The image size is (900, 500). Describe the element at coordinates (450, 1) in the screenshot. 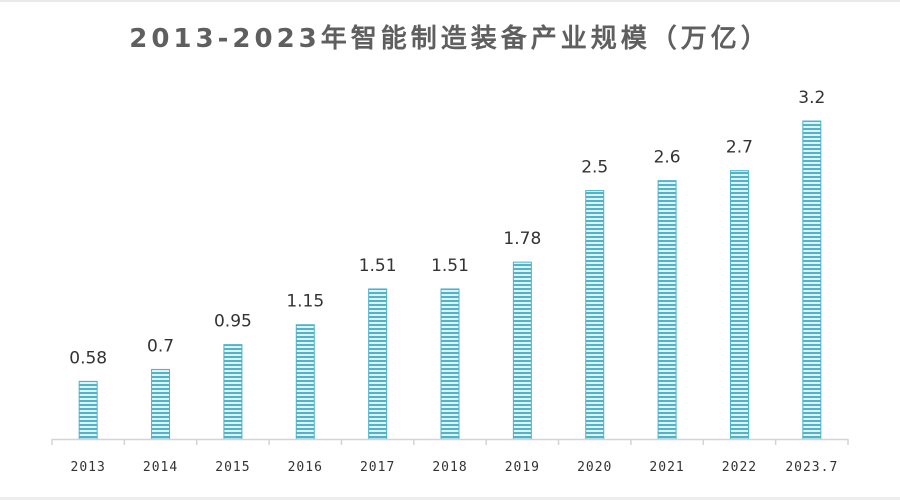

I see `top-divider` at that location.